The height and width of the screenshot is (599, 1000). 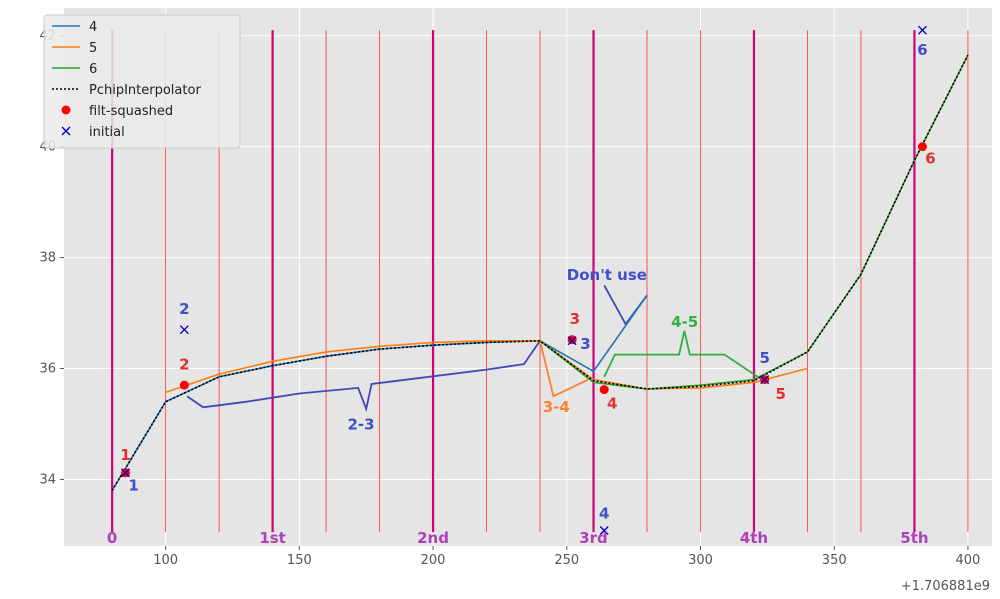 I want to click on path-4-5-line, so click(x=681, y=354).